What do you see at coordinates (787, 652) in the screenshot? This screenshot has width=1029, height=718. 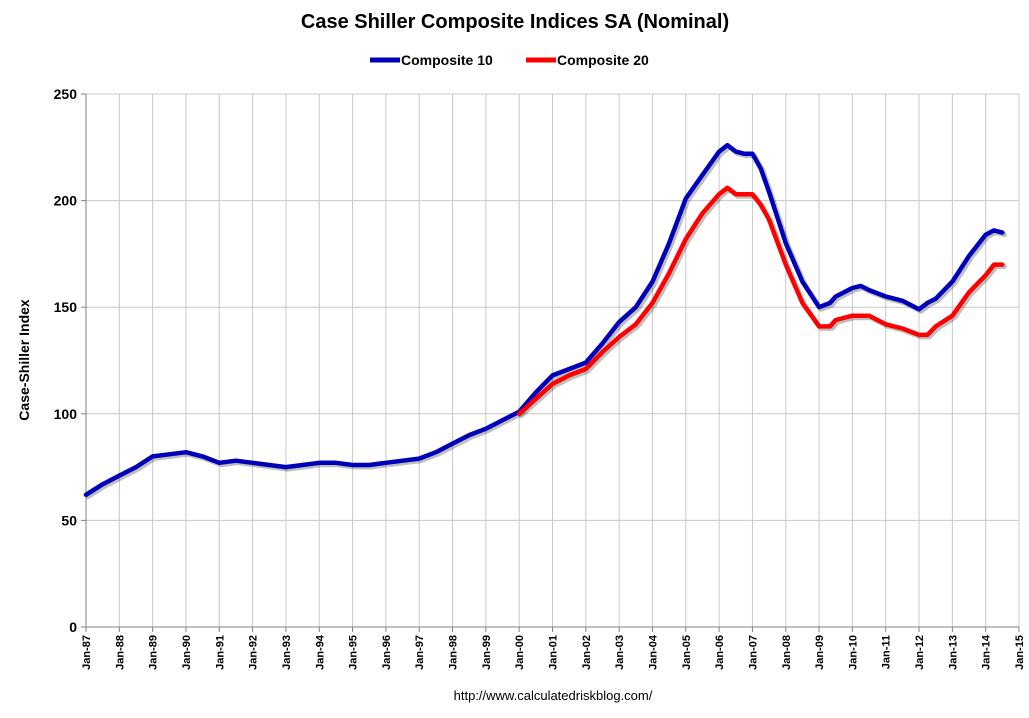 I see `x-tick-label: Jan-08` at bounding box center [787, 652].